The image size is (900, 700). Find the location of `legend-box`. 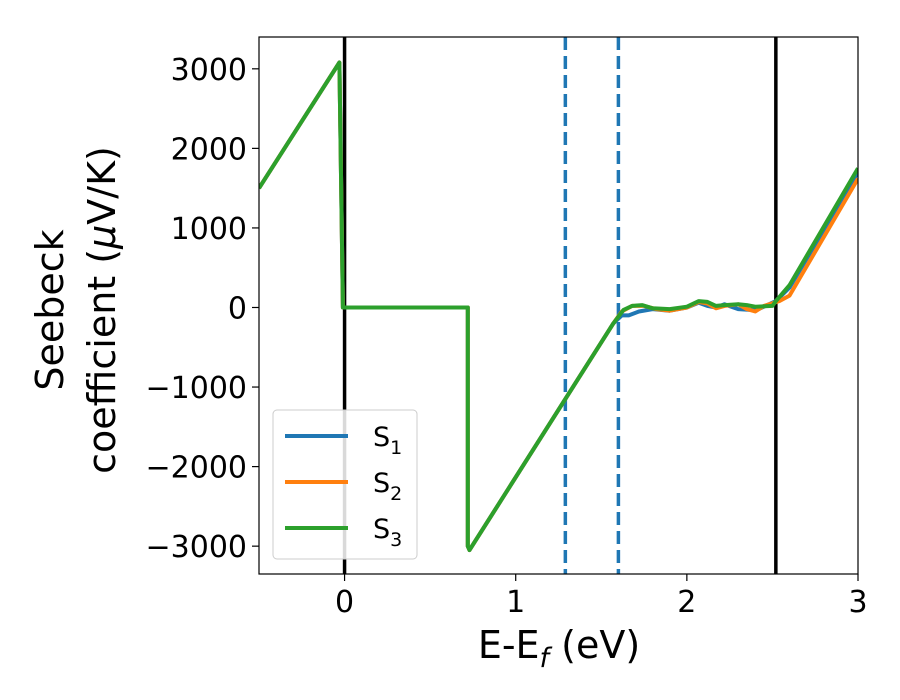

legend-box is located at coordinates (345, 484).